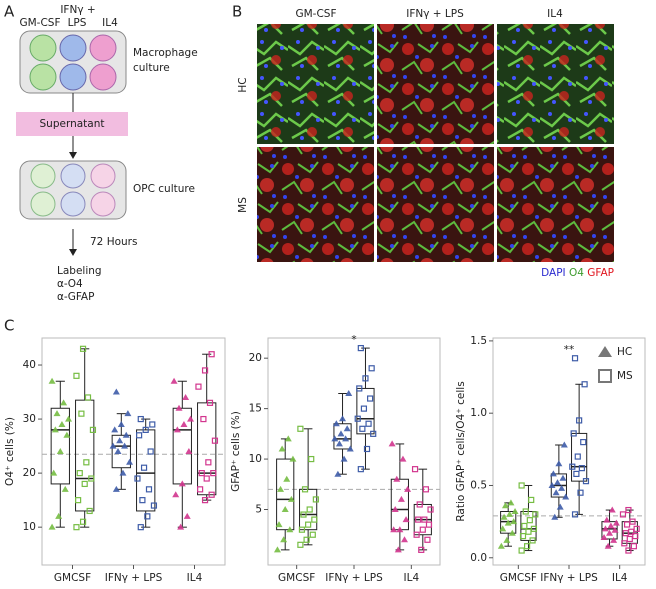 This screenshot has width=656, height=589. I want to click on y-tick-label: 40, so click(29, 365).